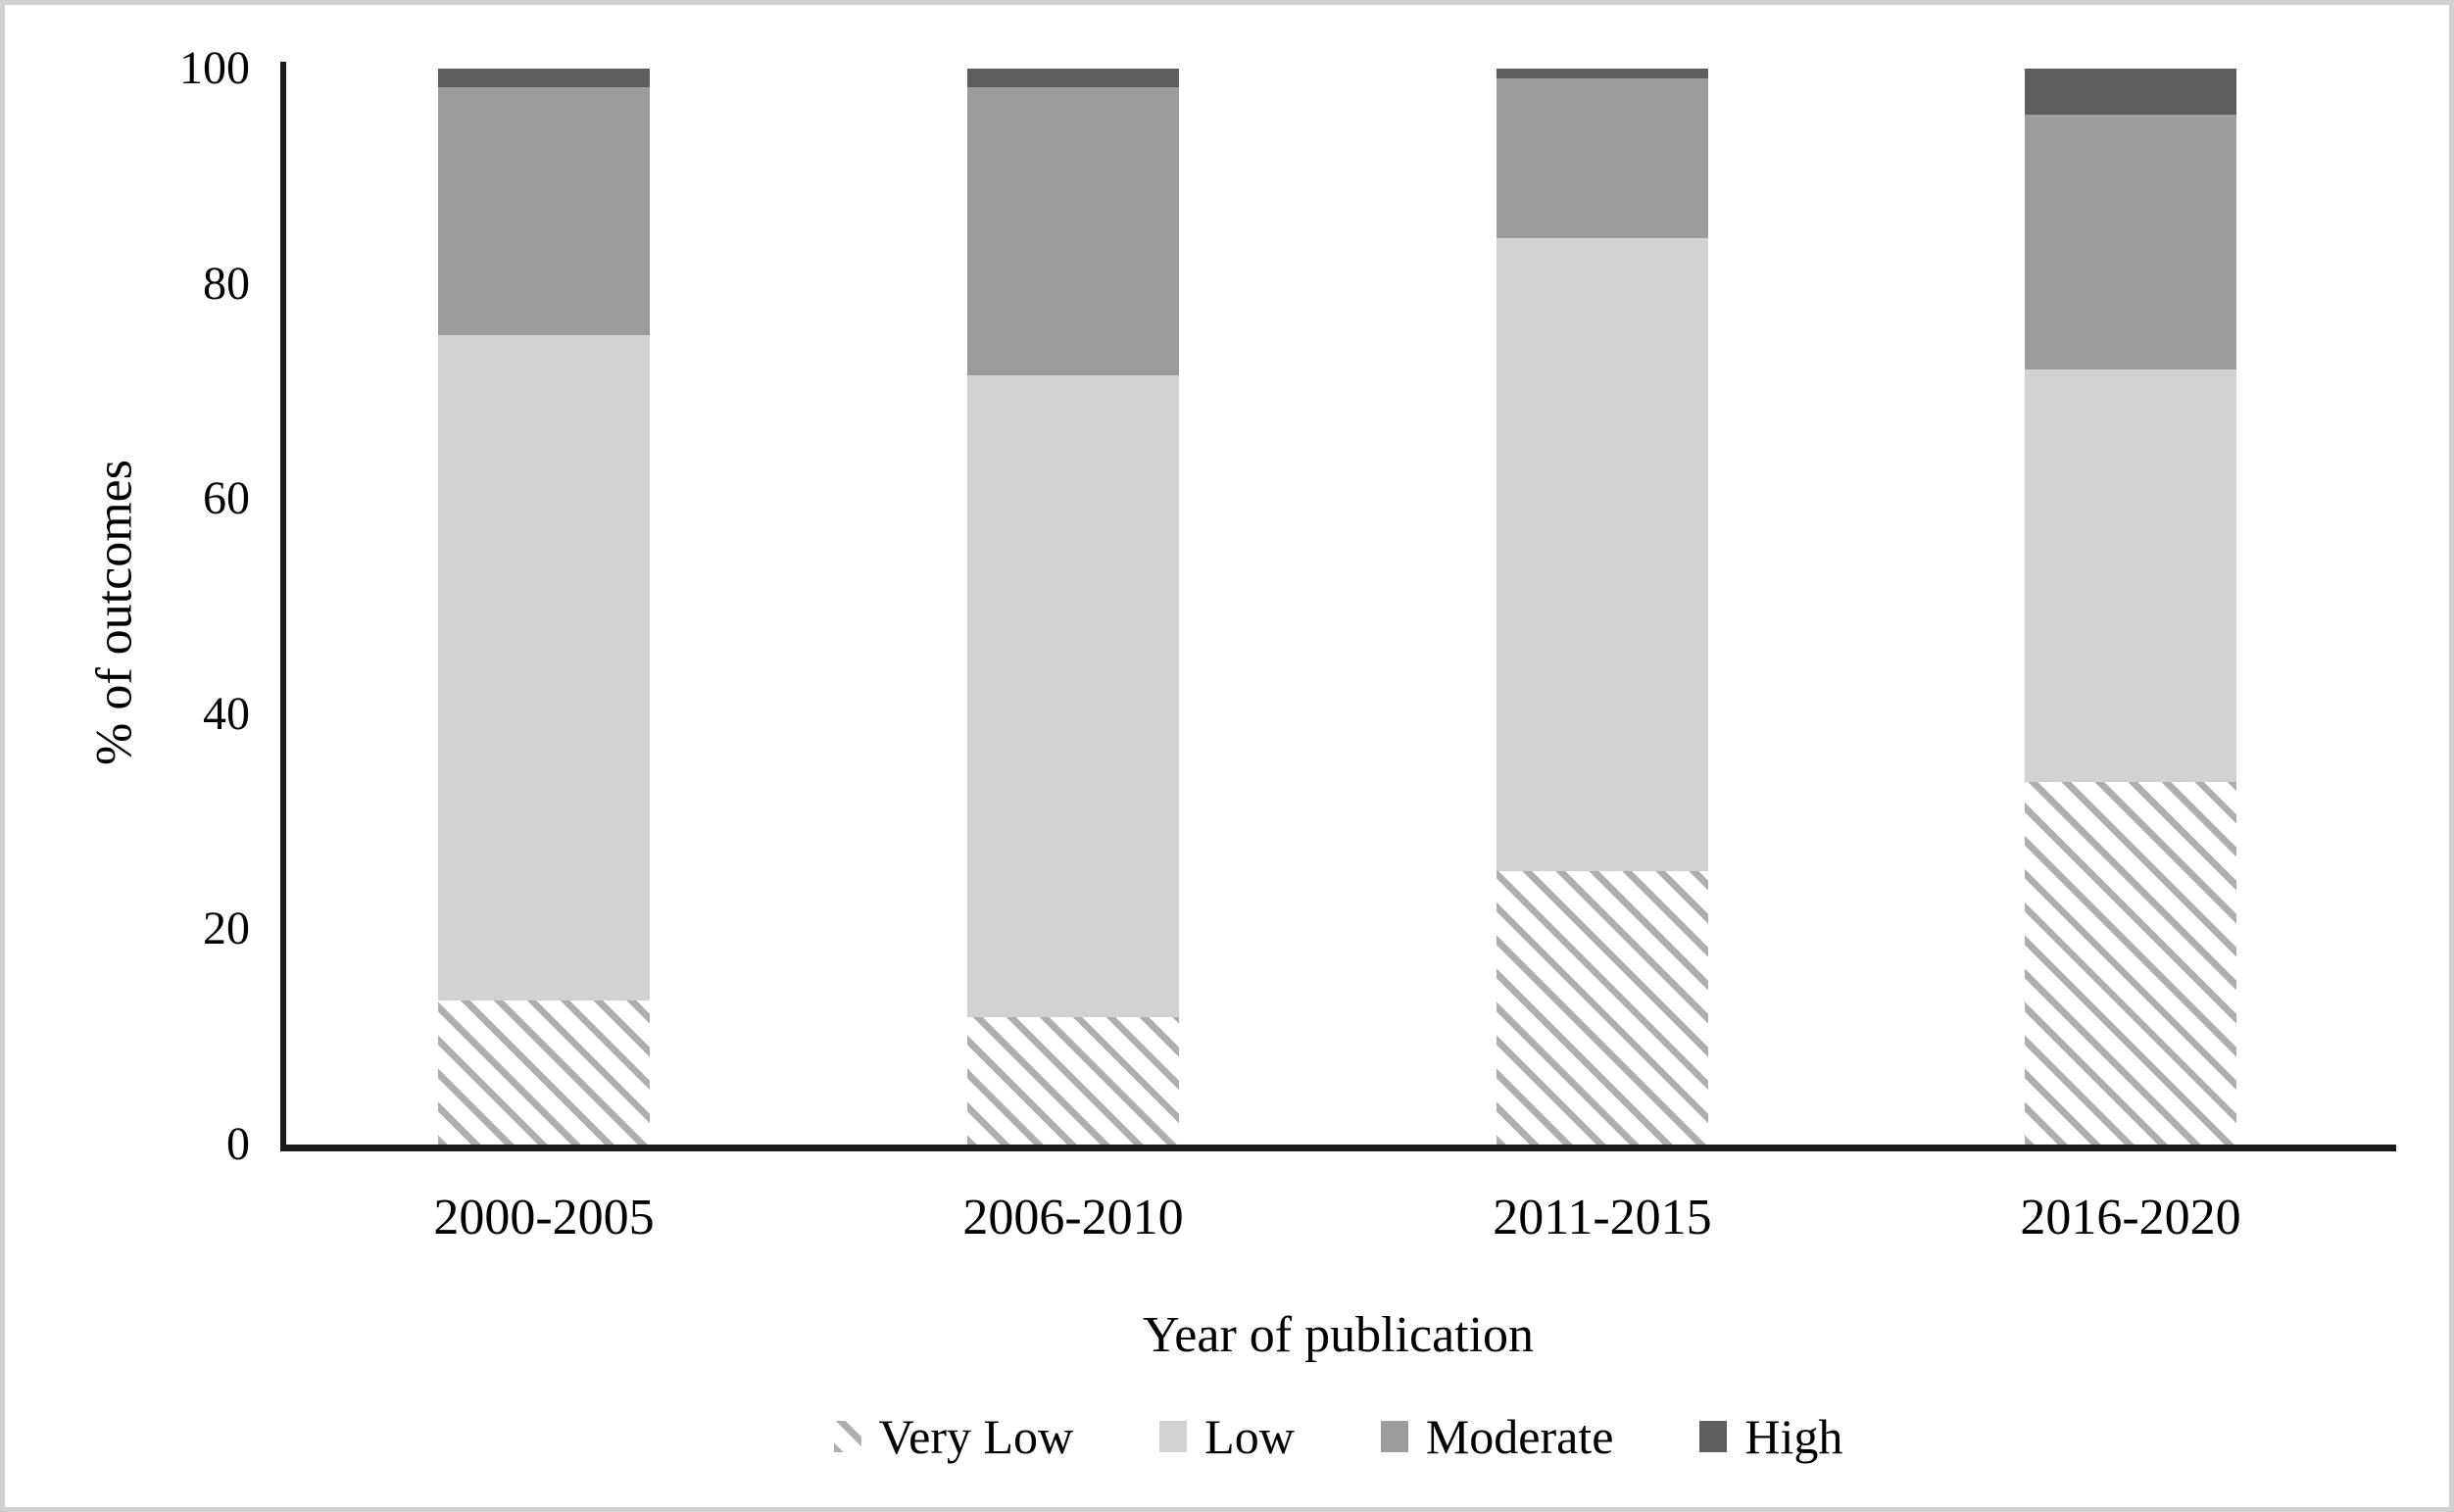 Image resolution: width=2454 pixels, height=1512 pixels. What do you see at coordinates (847, 1436) in the screenshot?
I see `legend-swatch-very-low` at bounding box center [847, 1436].